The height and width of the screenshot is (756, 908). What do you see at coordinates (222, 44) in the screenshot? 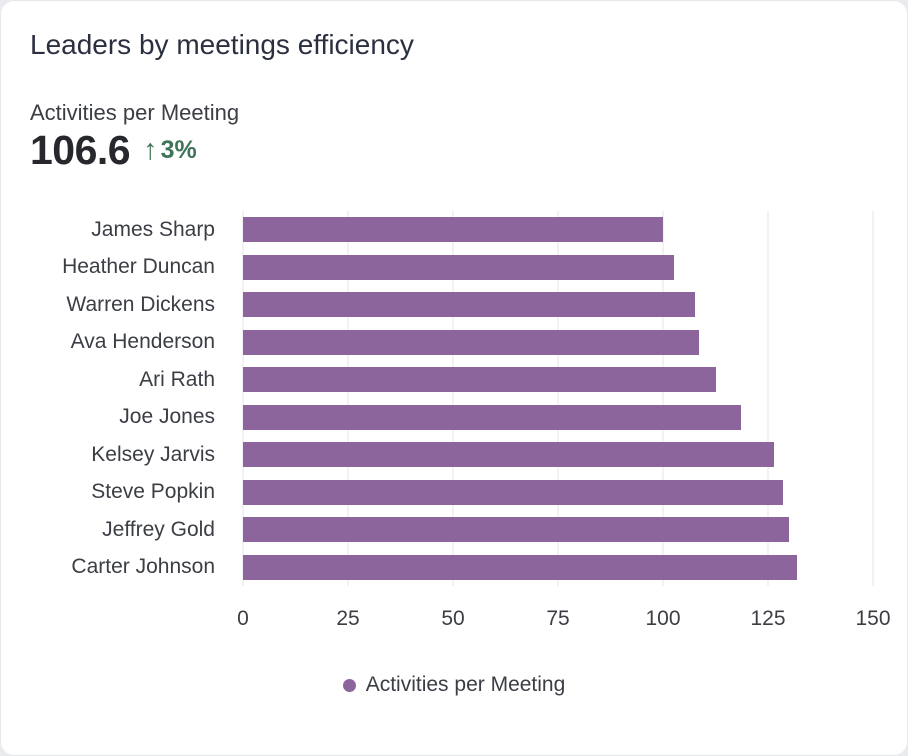
I see `card-title: Leaders by meetings efficiency` at bounding box center [222, 44].